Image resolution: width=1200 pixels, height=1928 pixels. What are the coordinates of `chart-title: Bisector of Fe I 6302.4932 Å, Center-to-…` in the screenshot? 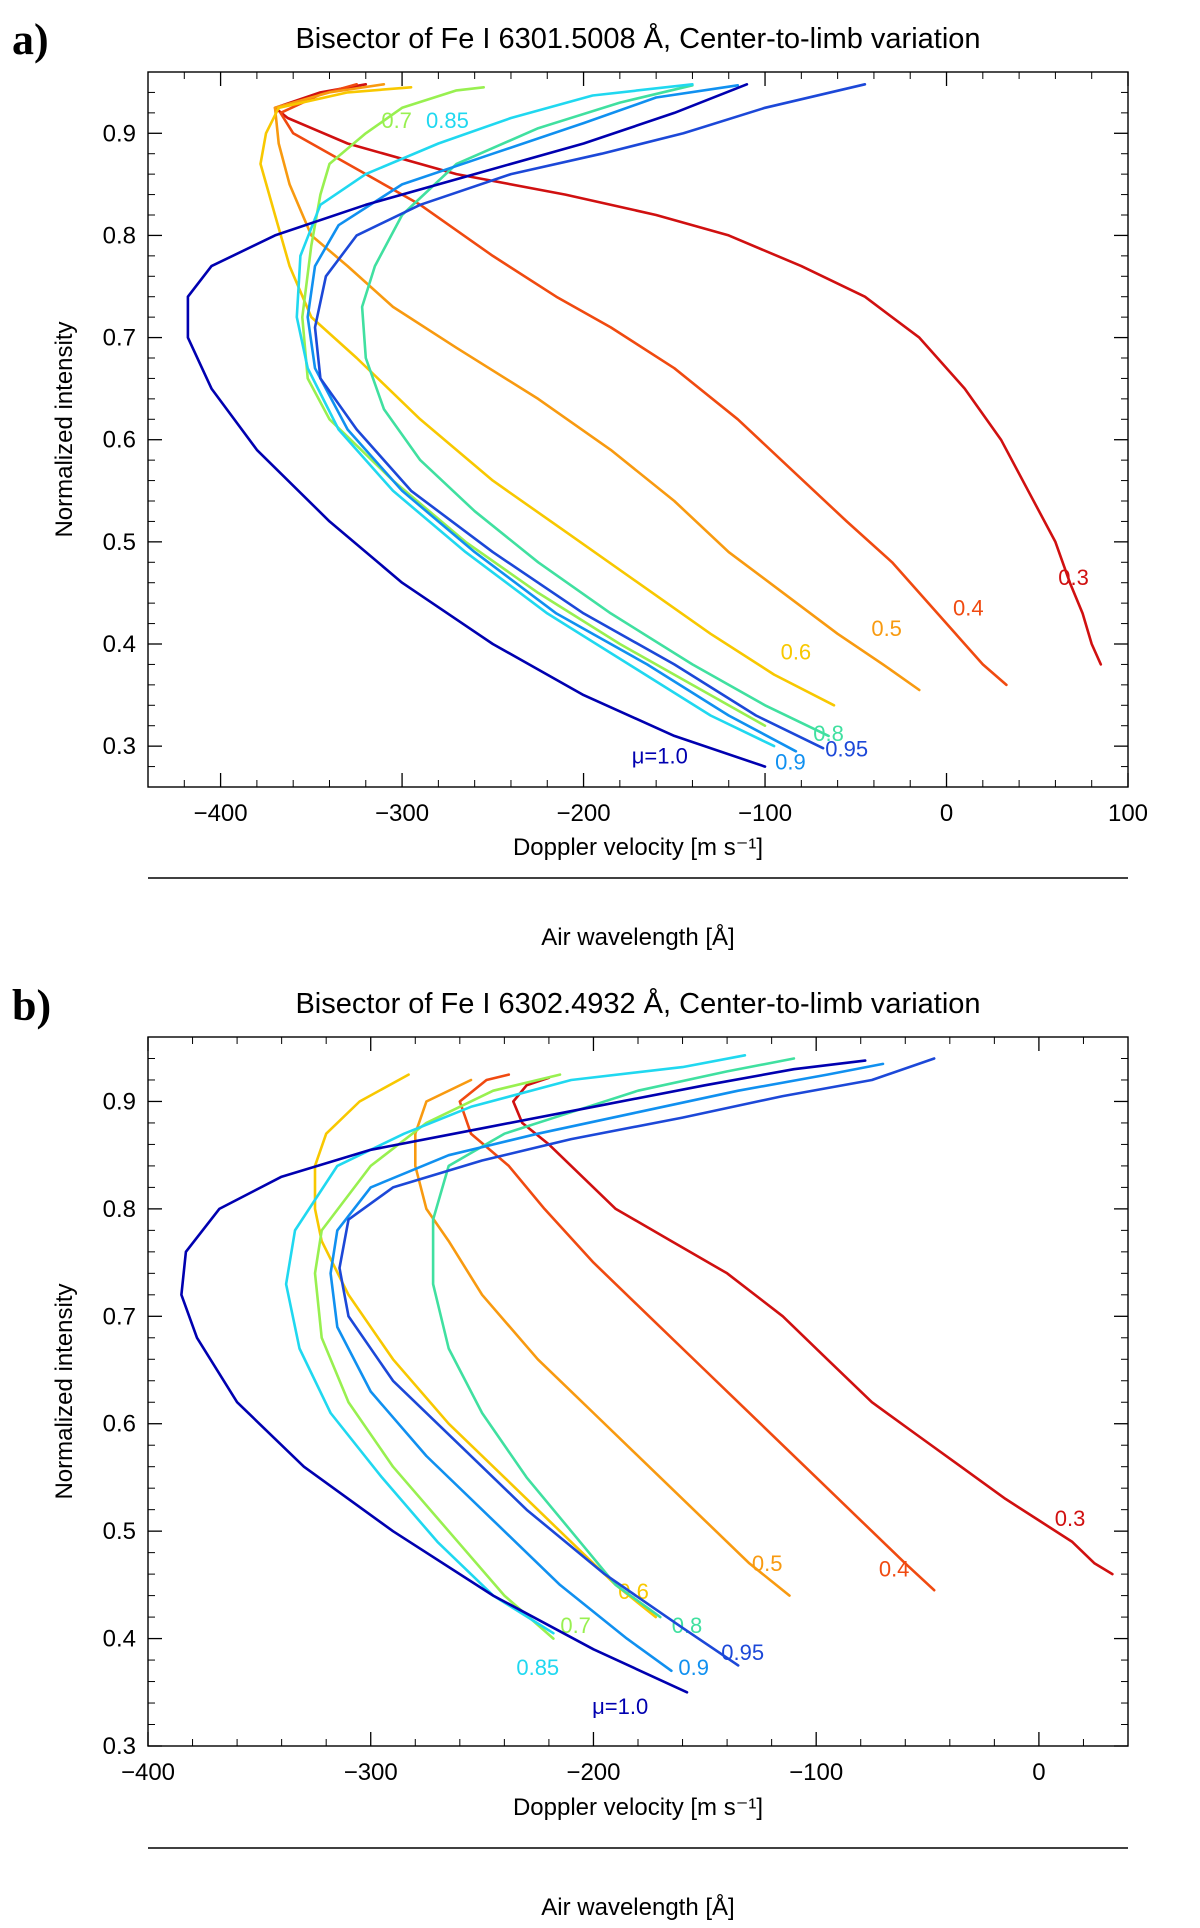 It's located at (637, 1003).